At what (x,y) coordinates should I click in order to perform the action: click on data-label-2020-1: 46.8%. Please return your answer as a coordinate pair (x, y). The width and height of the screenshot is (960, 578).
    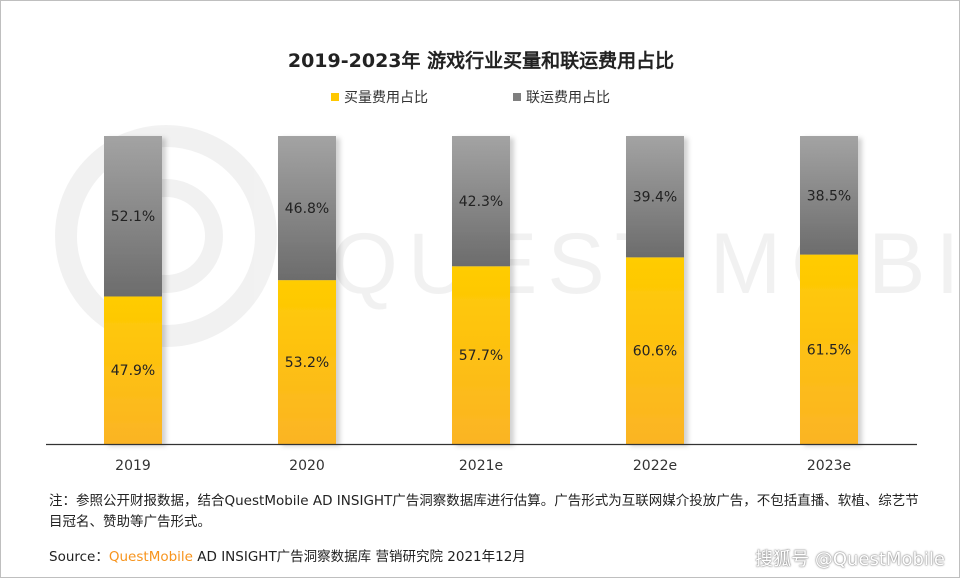
    Looking at the image, I should click on (307, 209).